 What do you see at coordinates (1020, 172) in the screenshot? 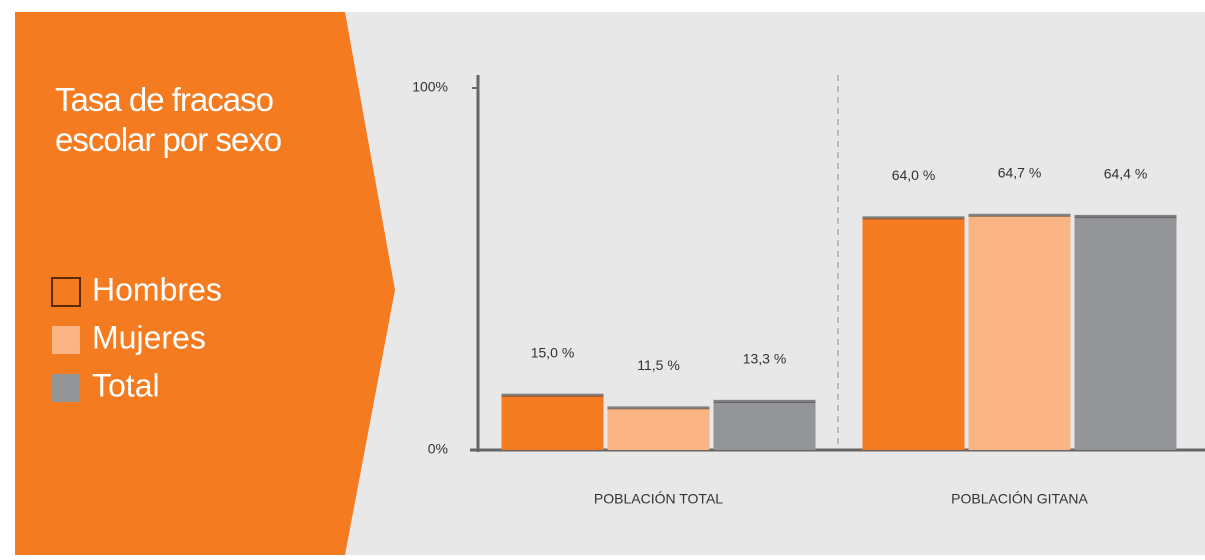
I see `value-label: 64,7 %` at bounding box center [1020, 172].